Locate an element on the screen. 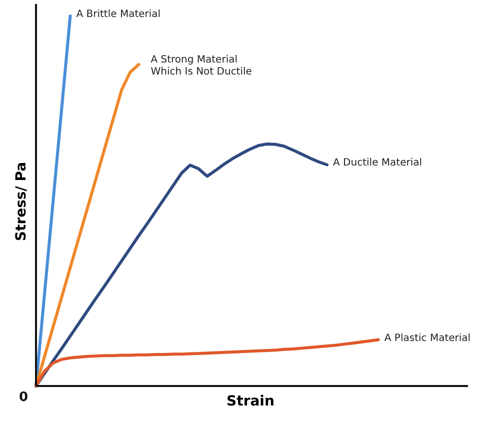 This screenshot has height=427, width=483. series-label: A Plastic Material is located at coordinates (427, 338).